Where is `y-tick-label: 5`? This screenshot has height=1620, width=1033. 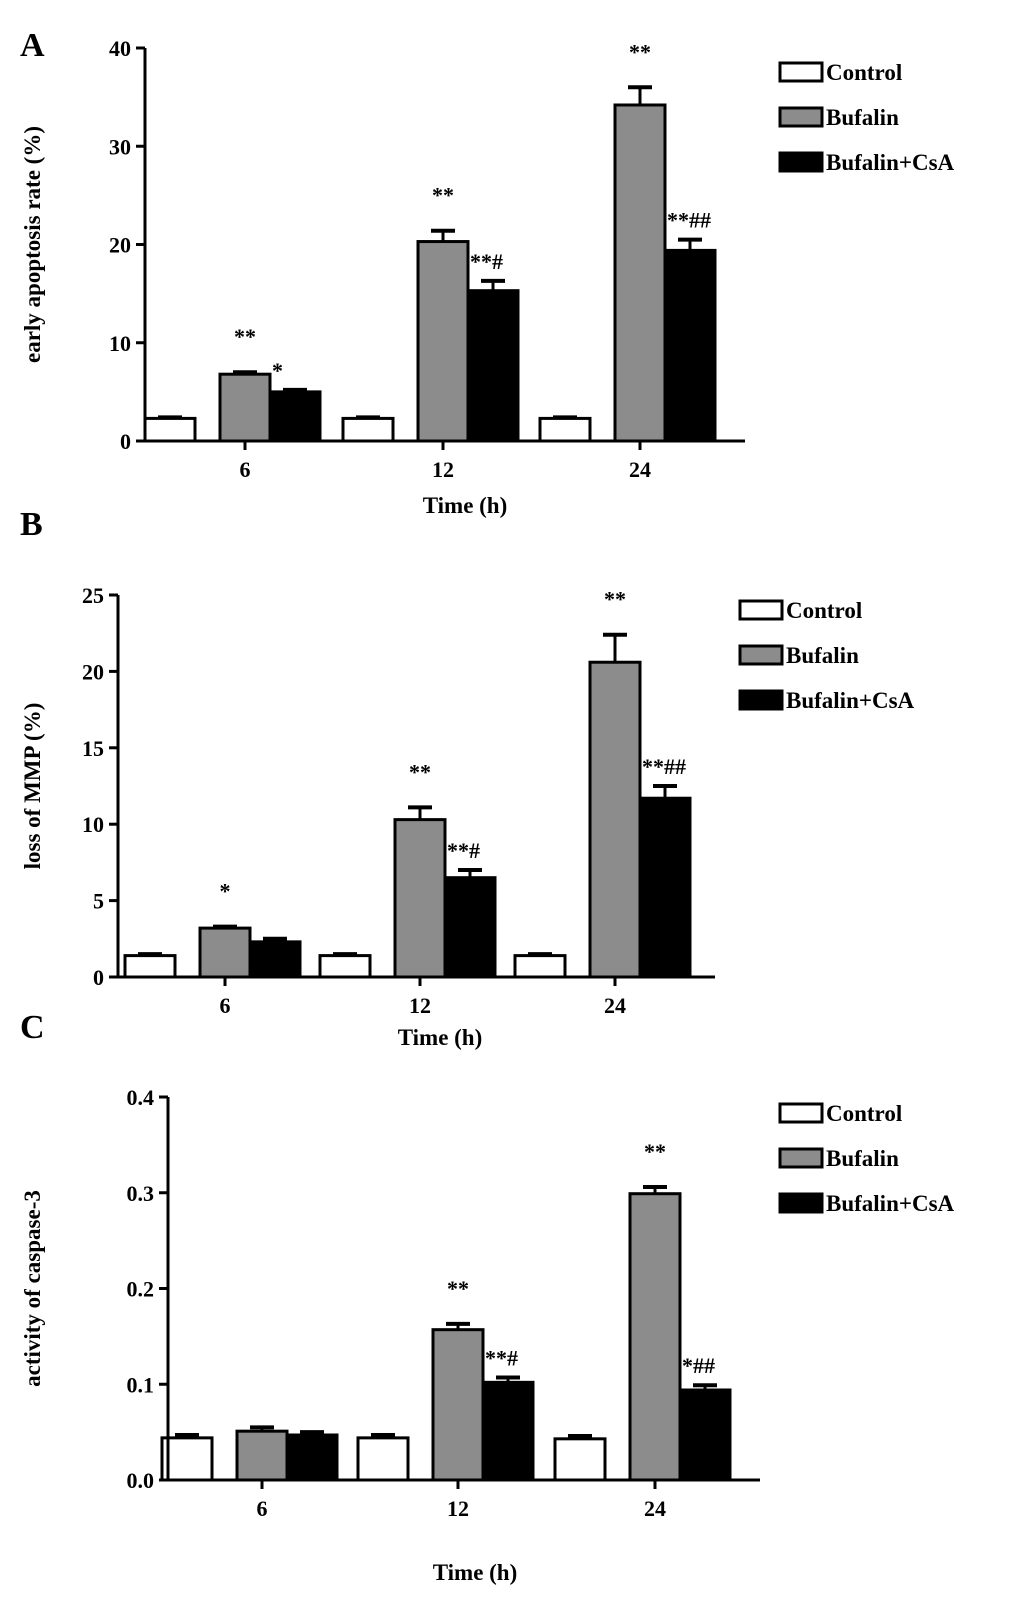 y-tick-label: 5 is located at coordinates (98, 901).